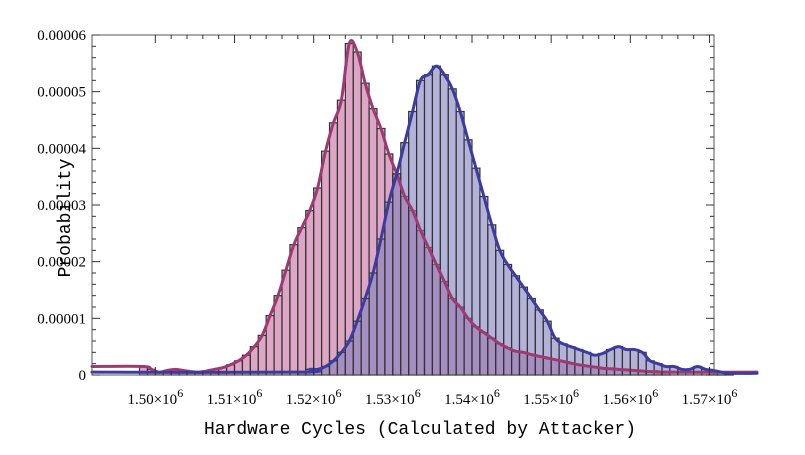 The height and width of the screenshot is (455, 805). What do you see at coordinates (61, 263) in the screenshot?
I see `y-tick-label: 0.00002` at bounding box center [61, 263].